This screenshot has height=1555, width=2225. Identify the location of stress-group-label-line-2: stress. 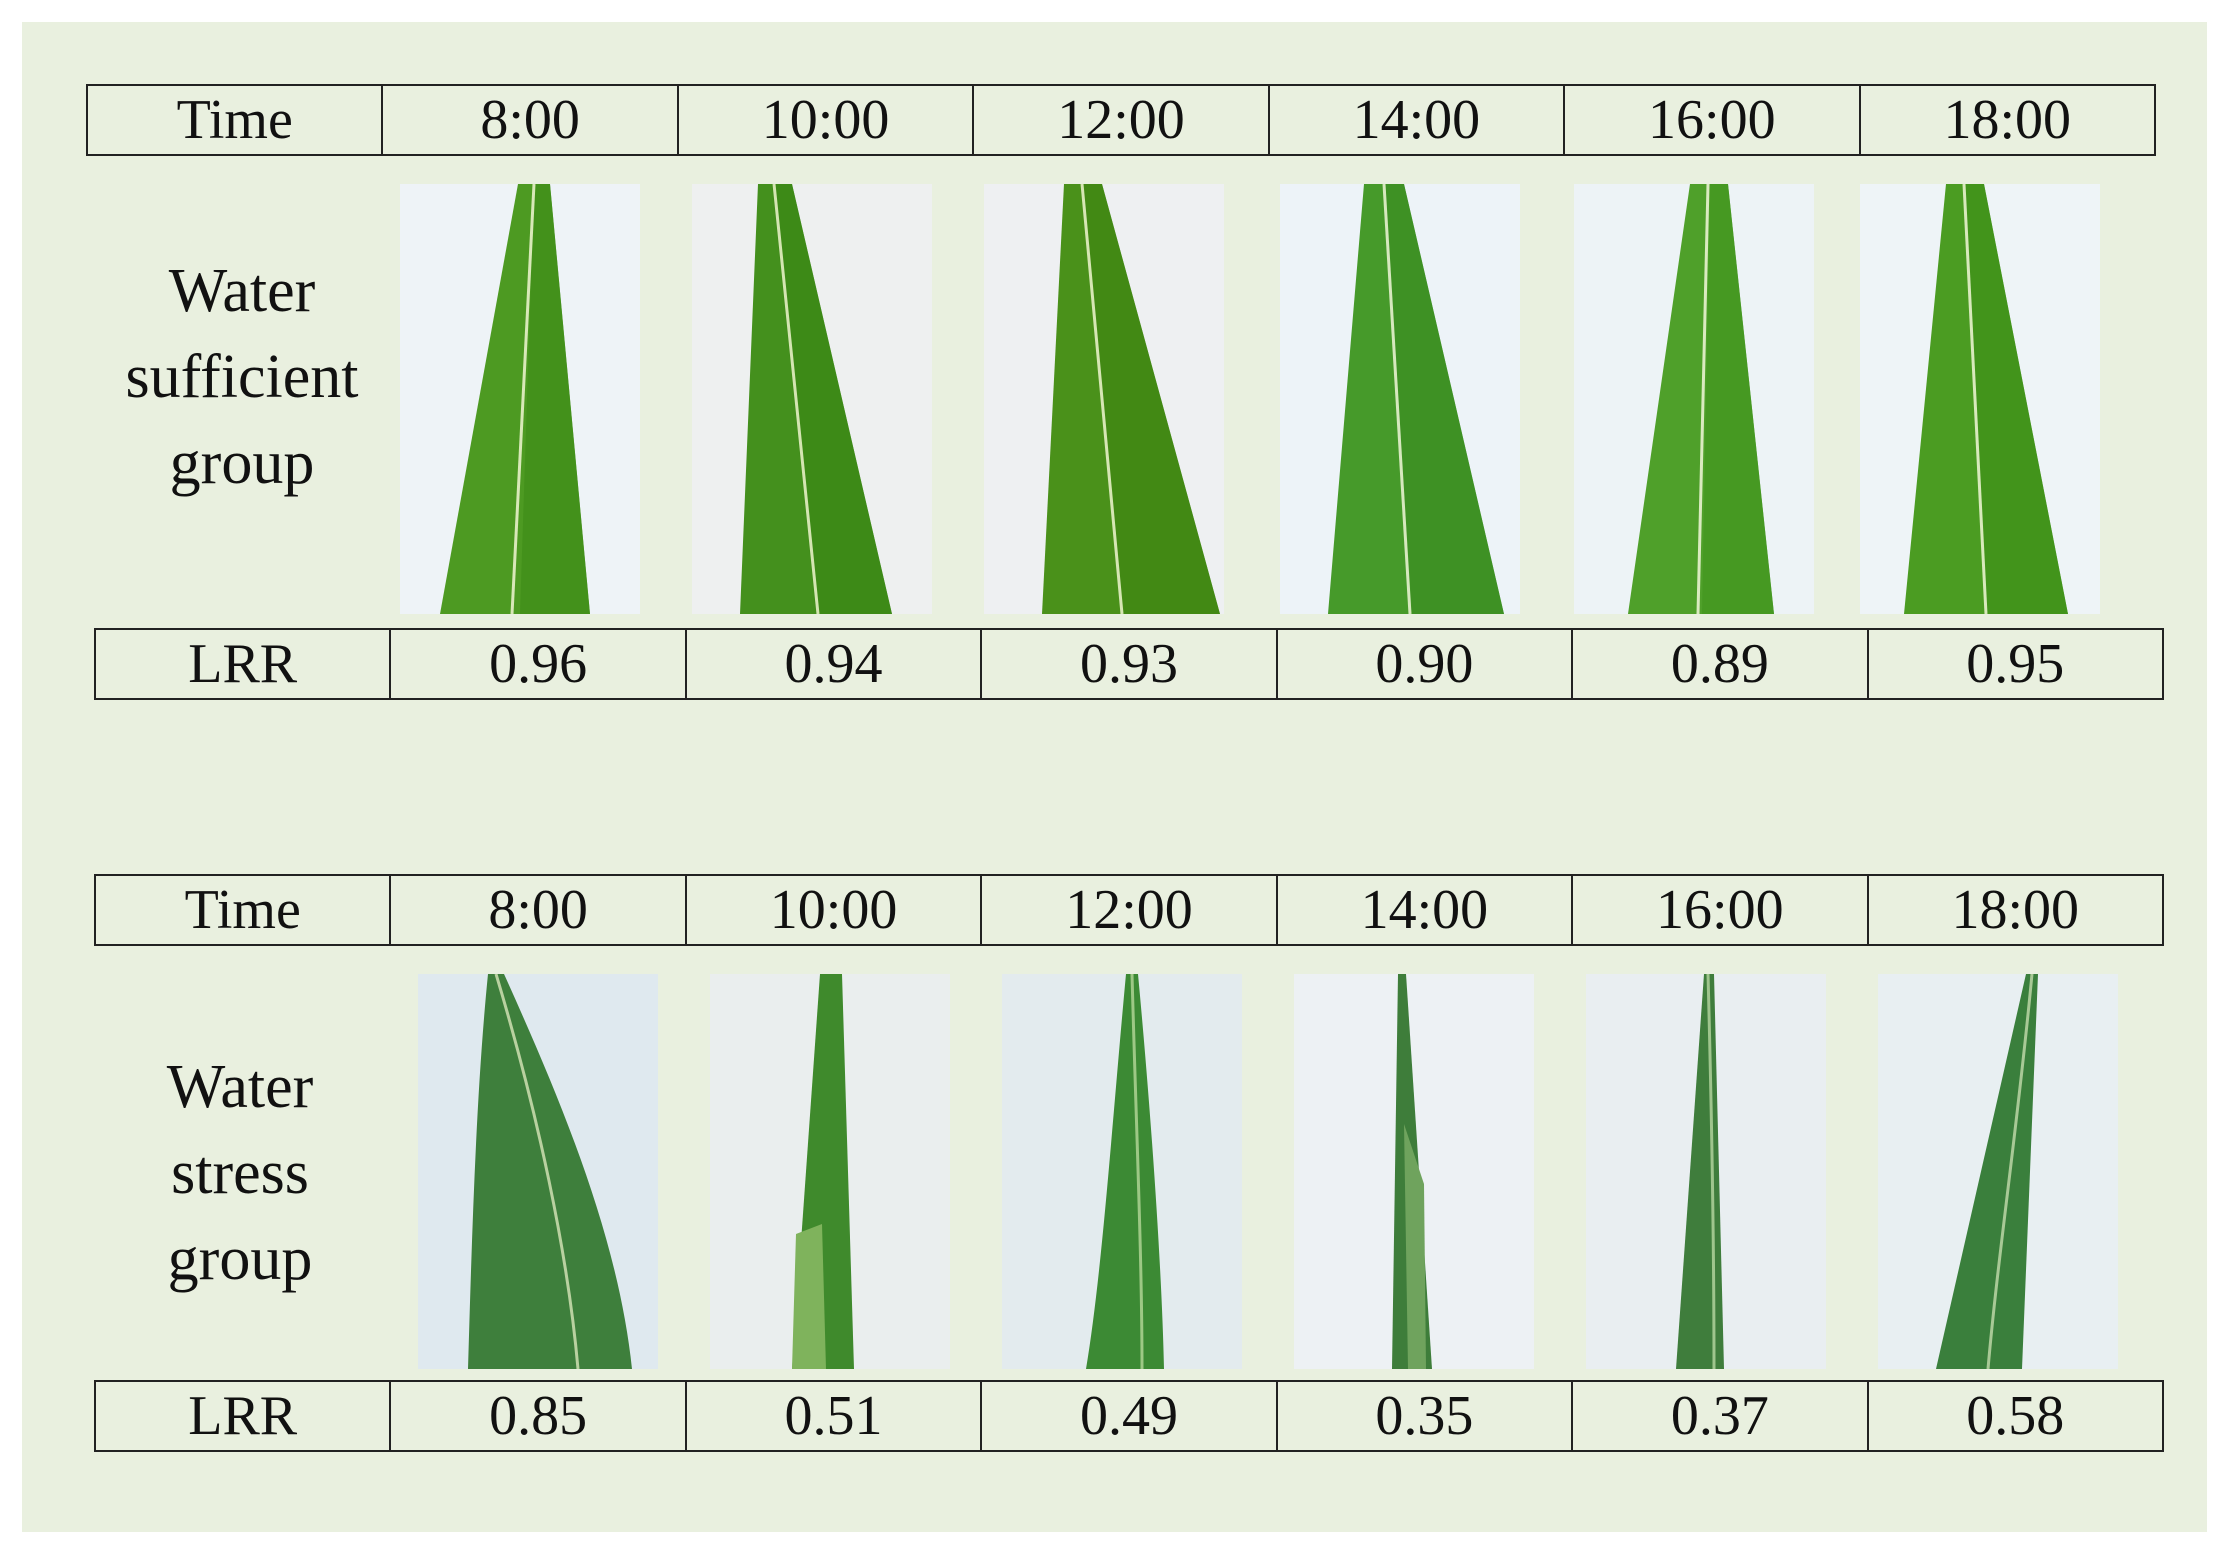
(240, 1173).